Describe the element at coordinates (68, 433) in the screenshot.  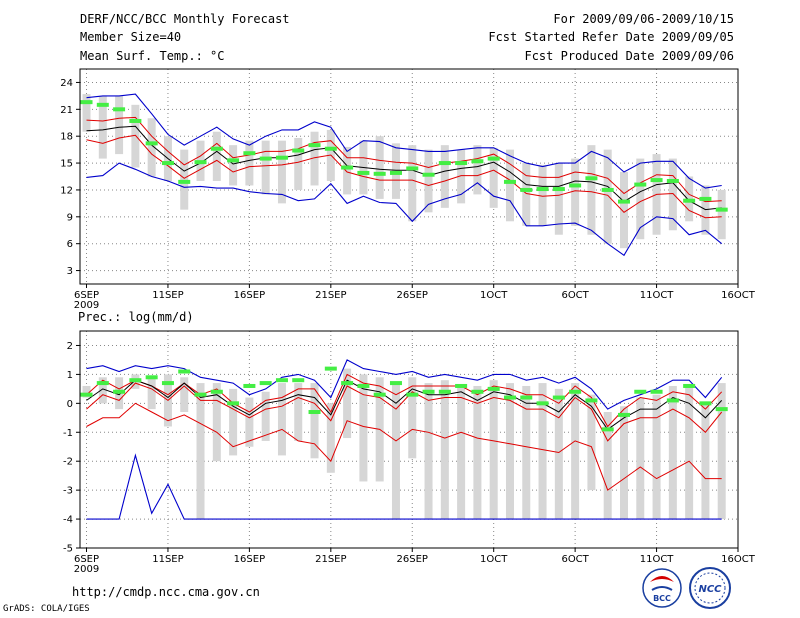
I see `prec-ytick-label: -1` at that location.